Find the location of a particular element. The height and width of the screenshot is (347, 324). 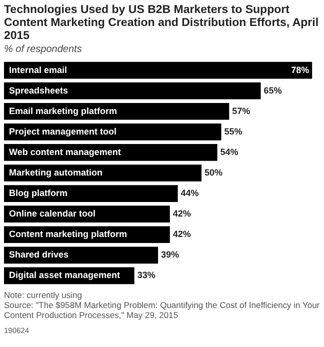

chart-subtitle: % of respondents is located at coordinates (43, 49).